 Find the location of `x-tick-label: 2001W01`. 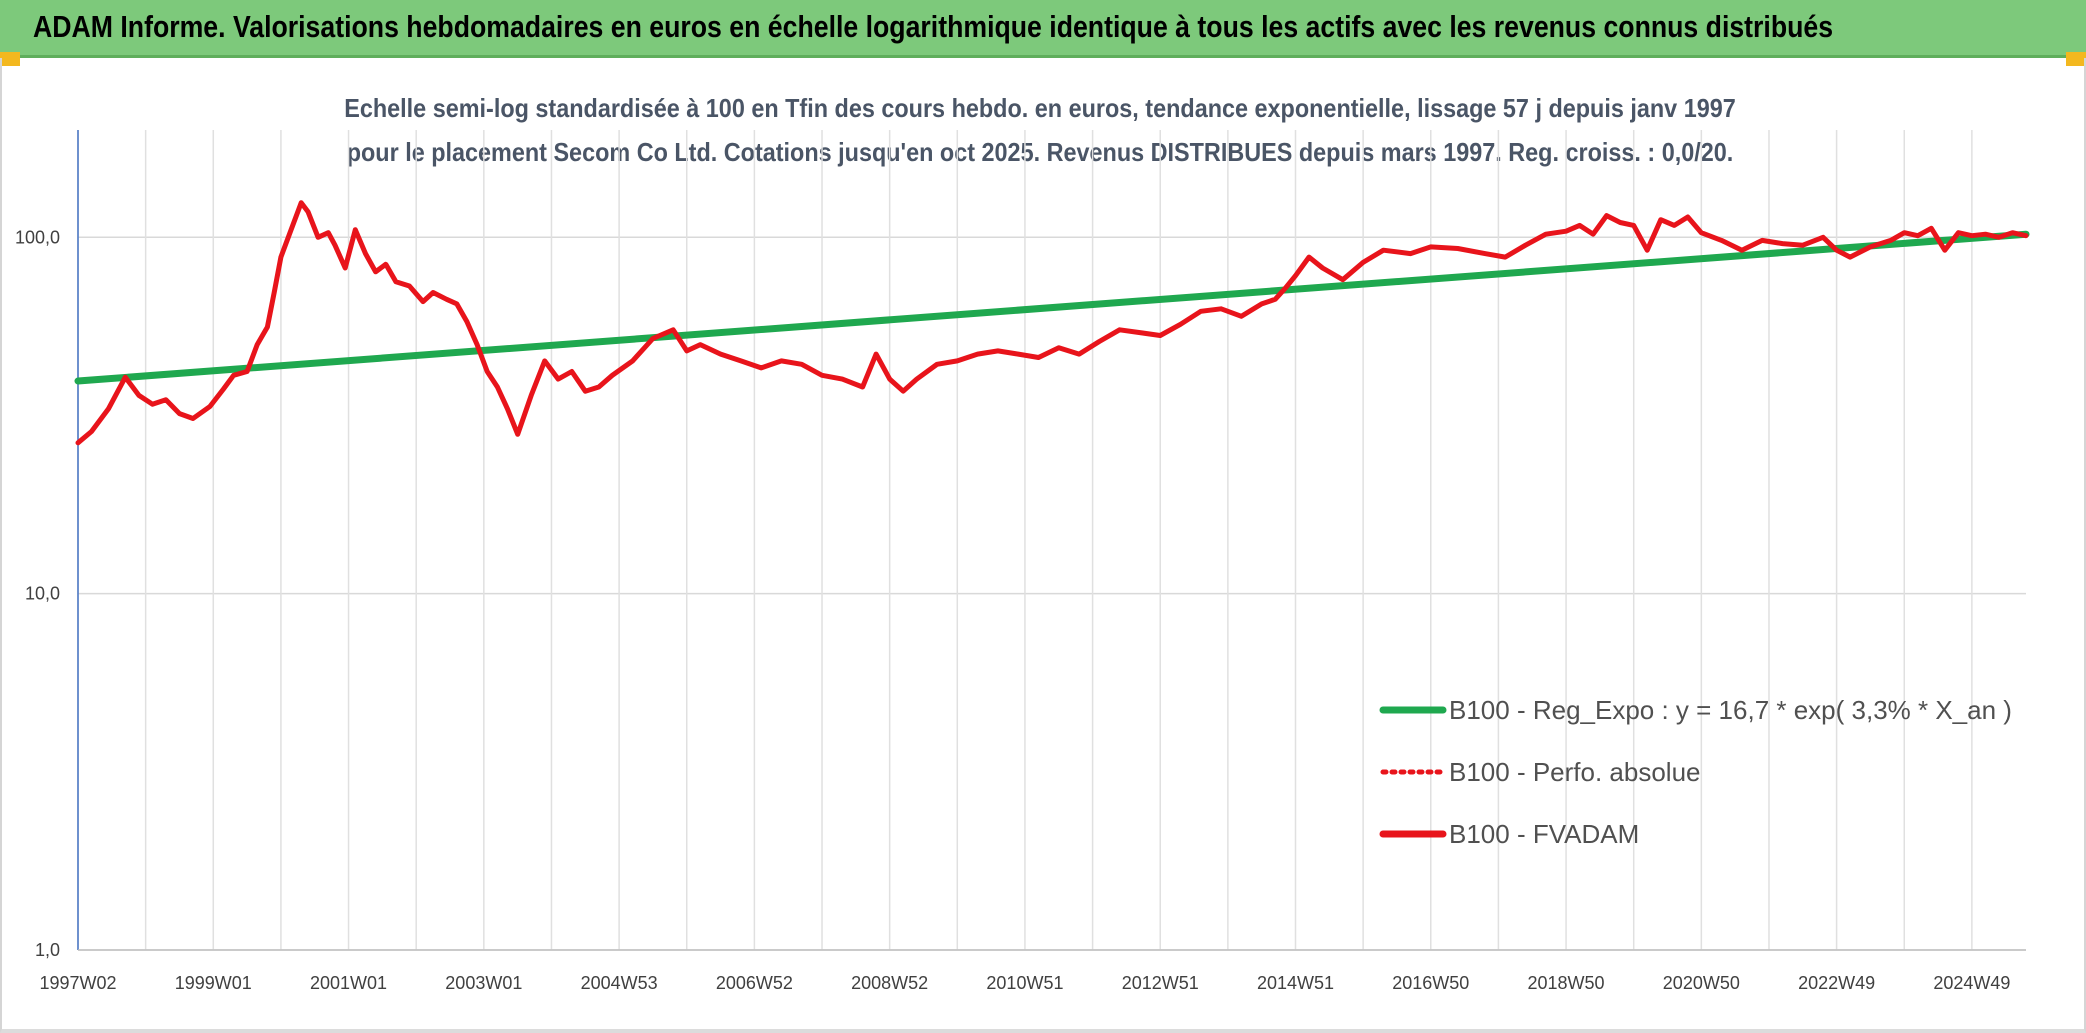

x-tick-label: 2001W01 is located at coordinates (348, 983).